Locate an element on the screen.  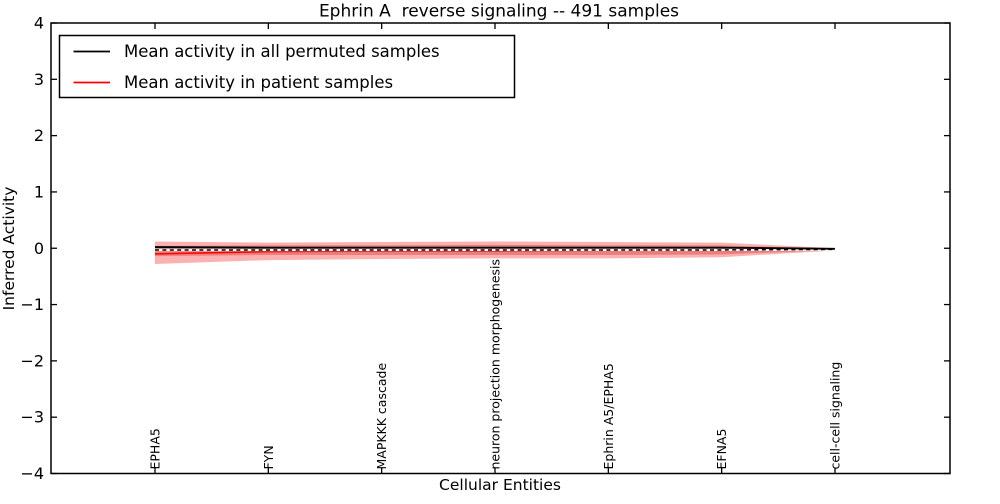
y-tick-label: −3 is located at coordinates (32, 417).